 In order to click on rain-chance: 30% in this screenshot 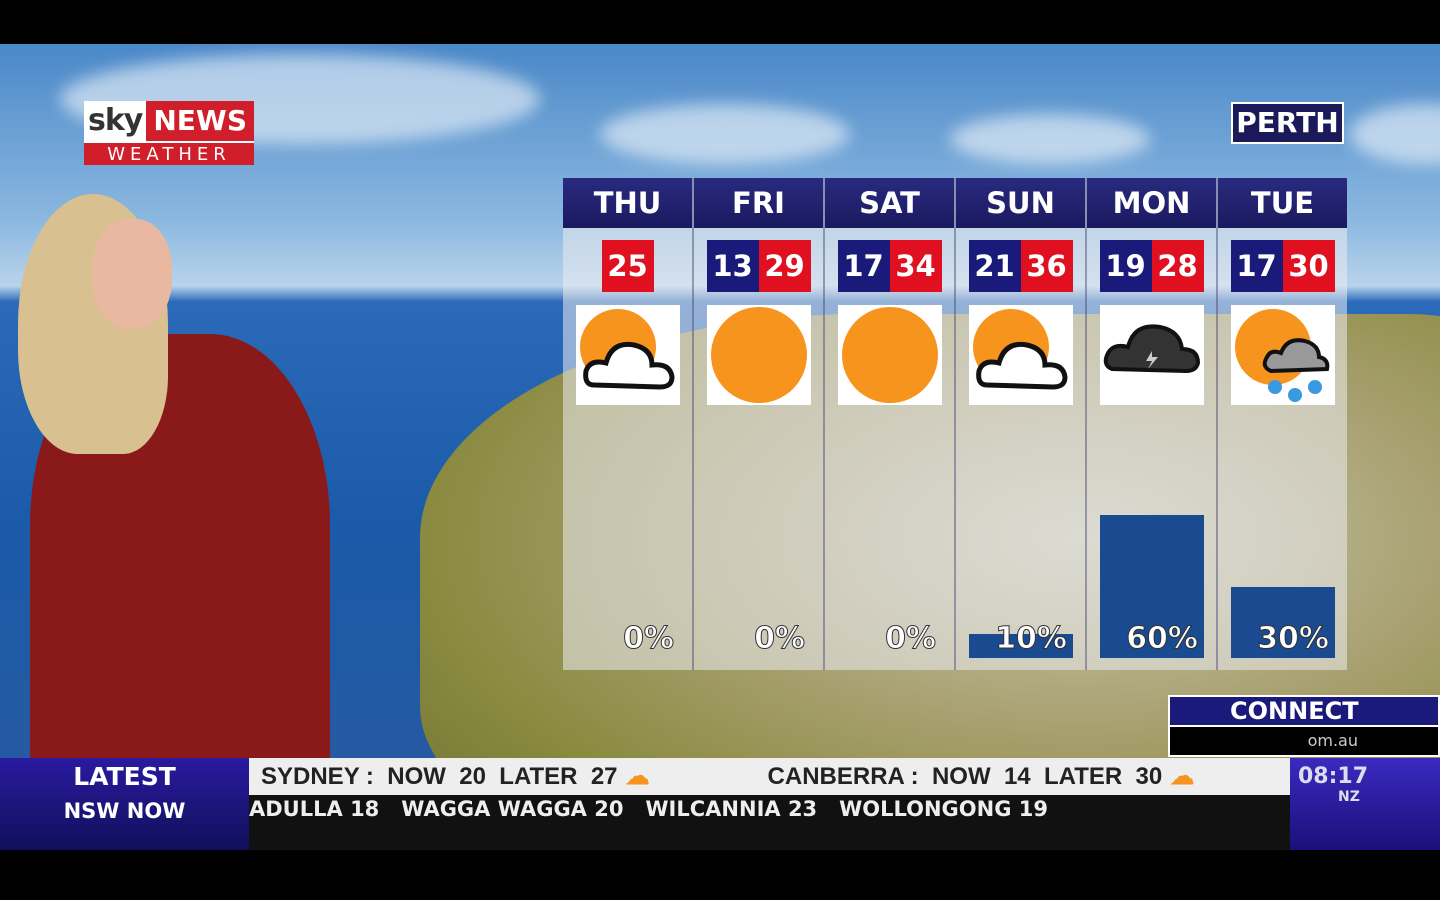, I will do `click(1293, 639)`.